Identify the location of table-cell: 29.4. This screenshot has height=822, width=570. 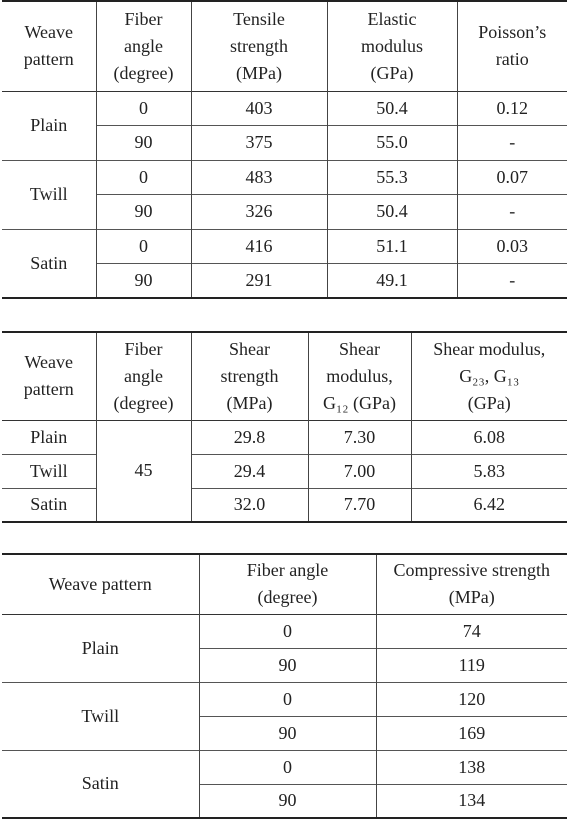
(249, 471).